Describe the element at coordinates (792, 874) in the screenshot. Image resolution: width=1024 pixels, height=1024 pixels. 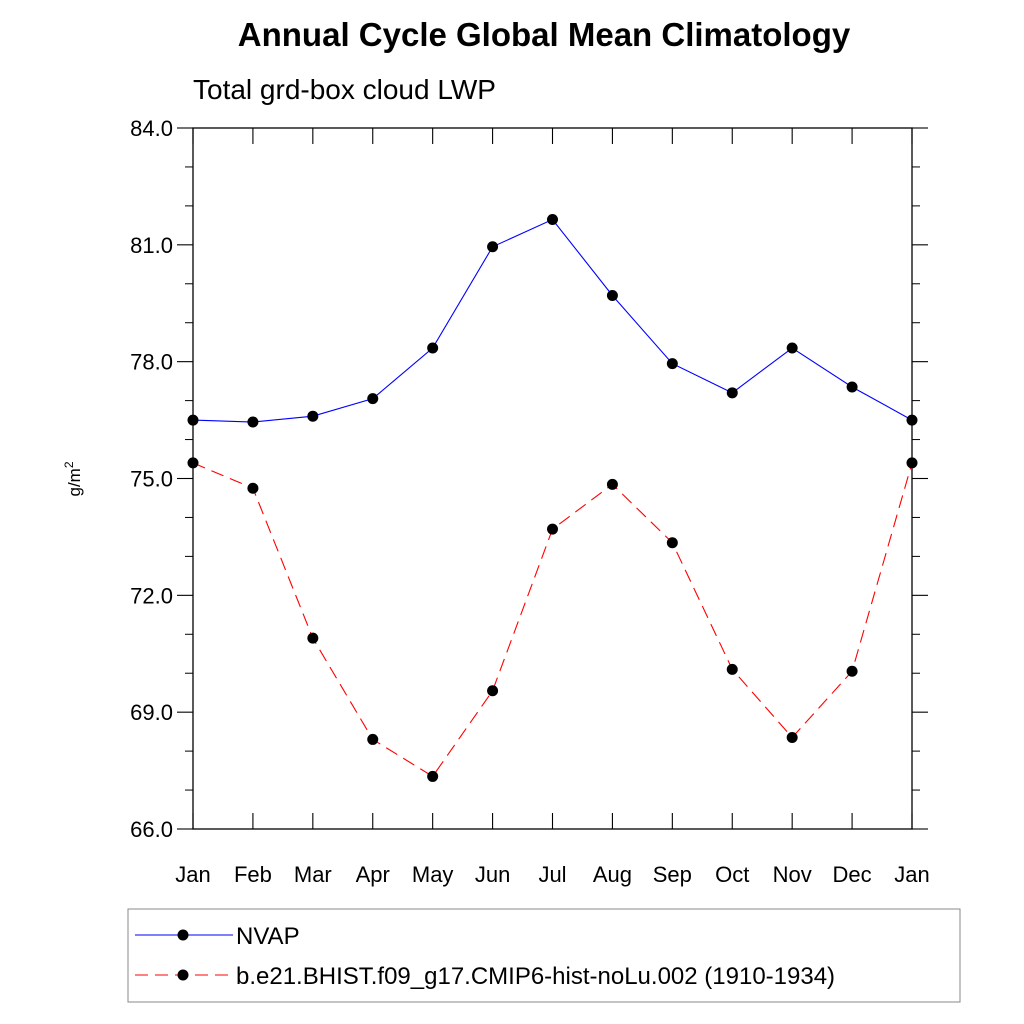
I see `x-tick-label: Nov` at that location.